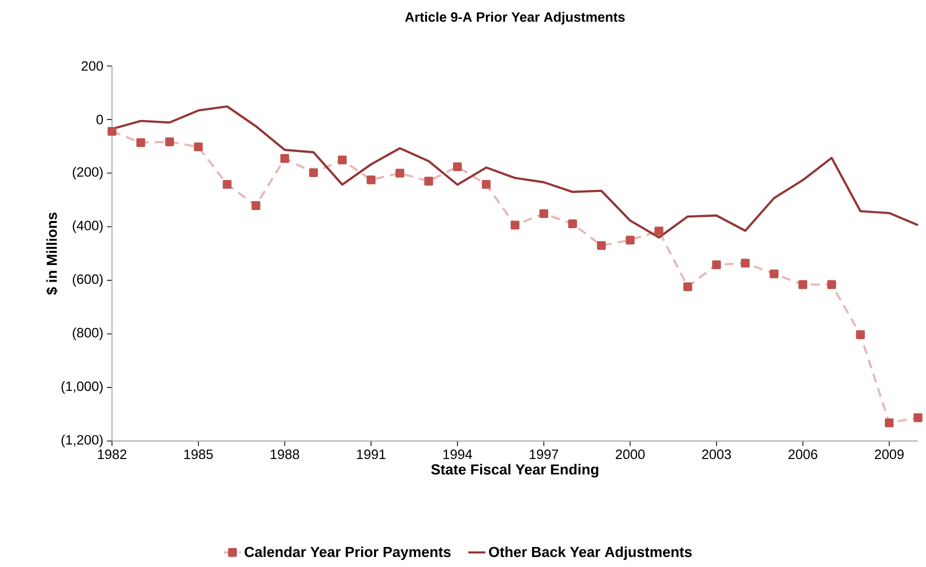  What do you see at coordinates (515, 18) in the screenshot?
I see `chart-title: Article 9-A Prior Year Adjustments` at bounding box center [515, 18].